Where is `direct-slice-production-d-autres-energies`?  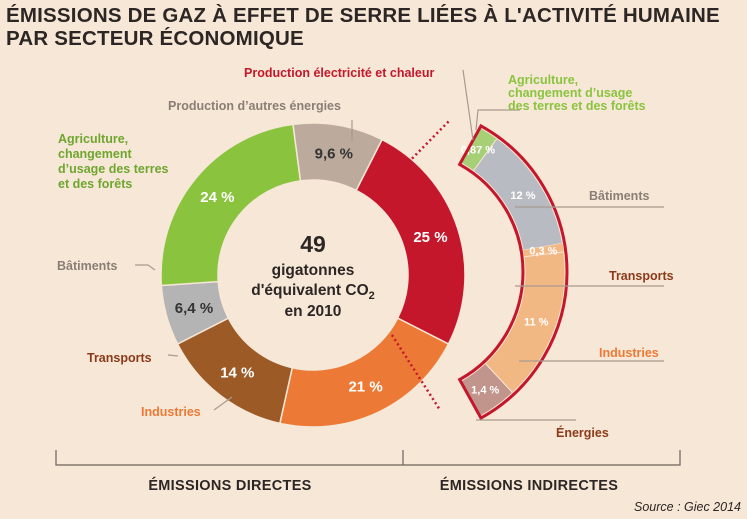
direct-slice-production-d-autres-energies is located at coordinates (338, 157).